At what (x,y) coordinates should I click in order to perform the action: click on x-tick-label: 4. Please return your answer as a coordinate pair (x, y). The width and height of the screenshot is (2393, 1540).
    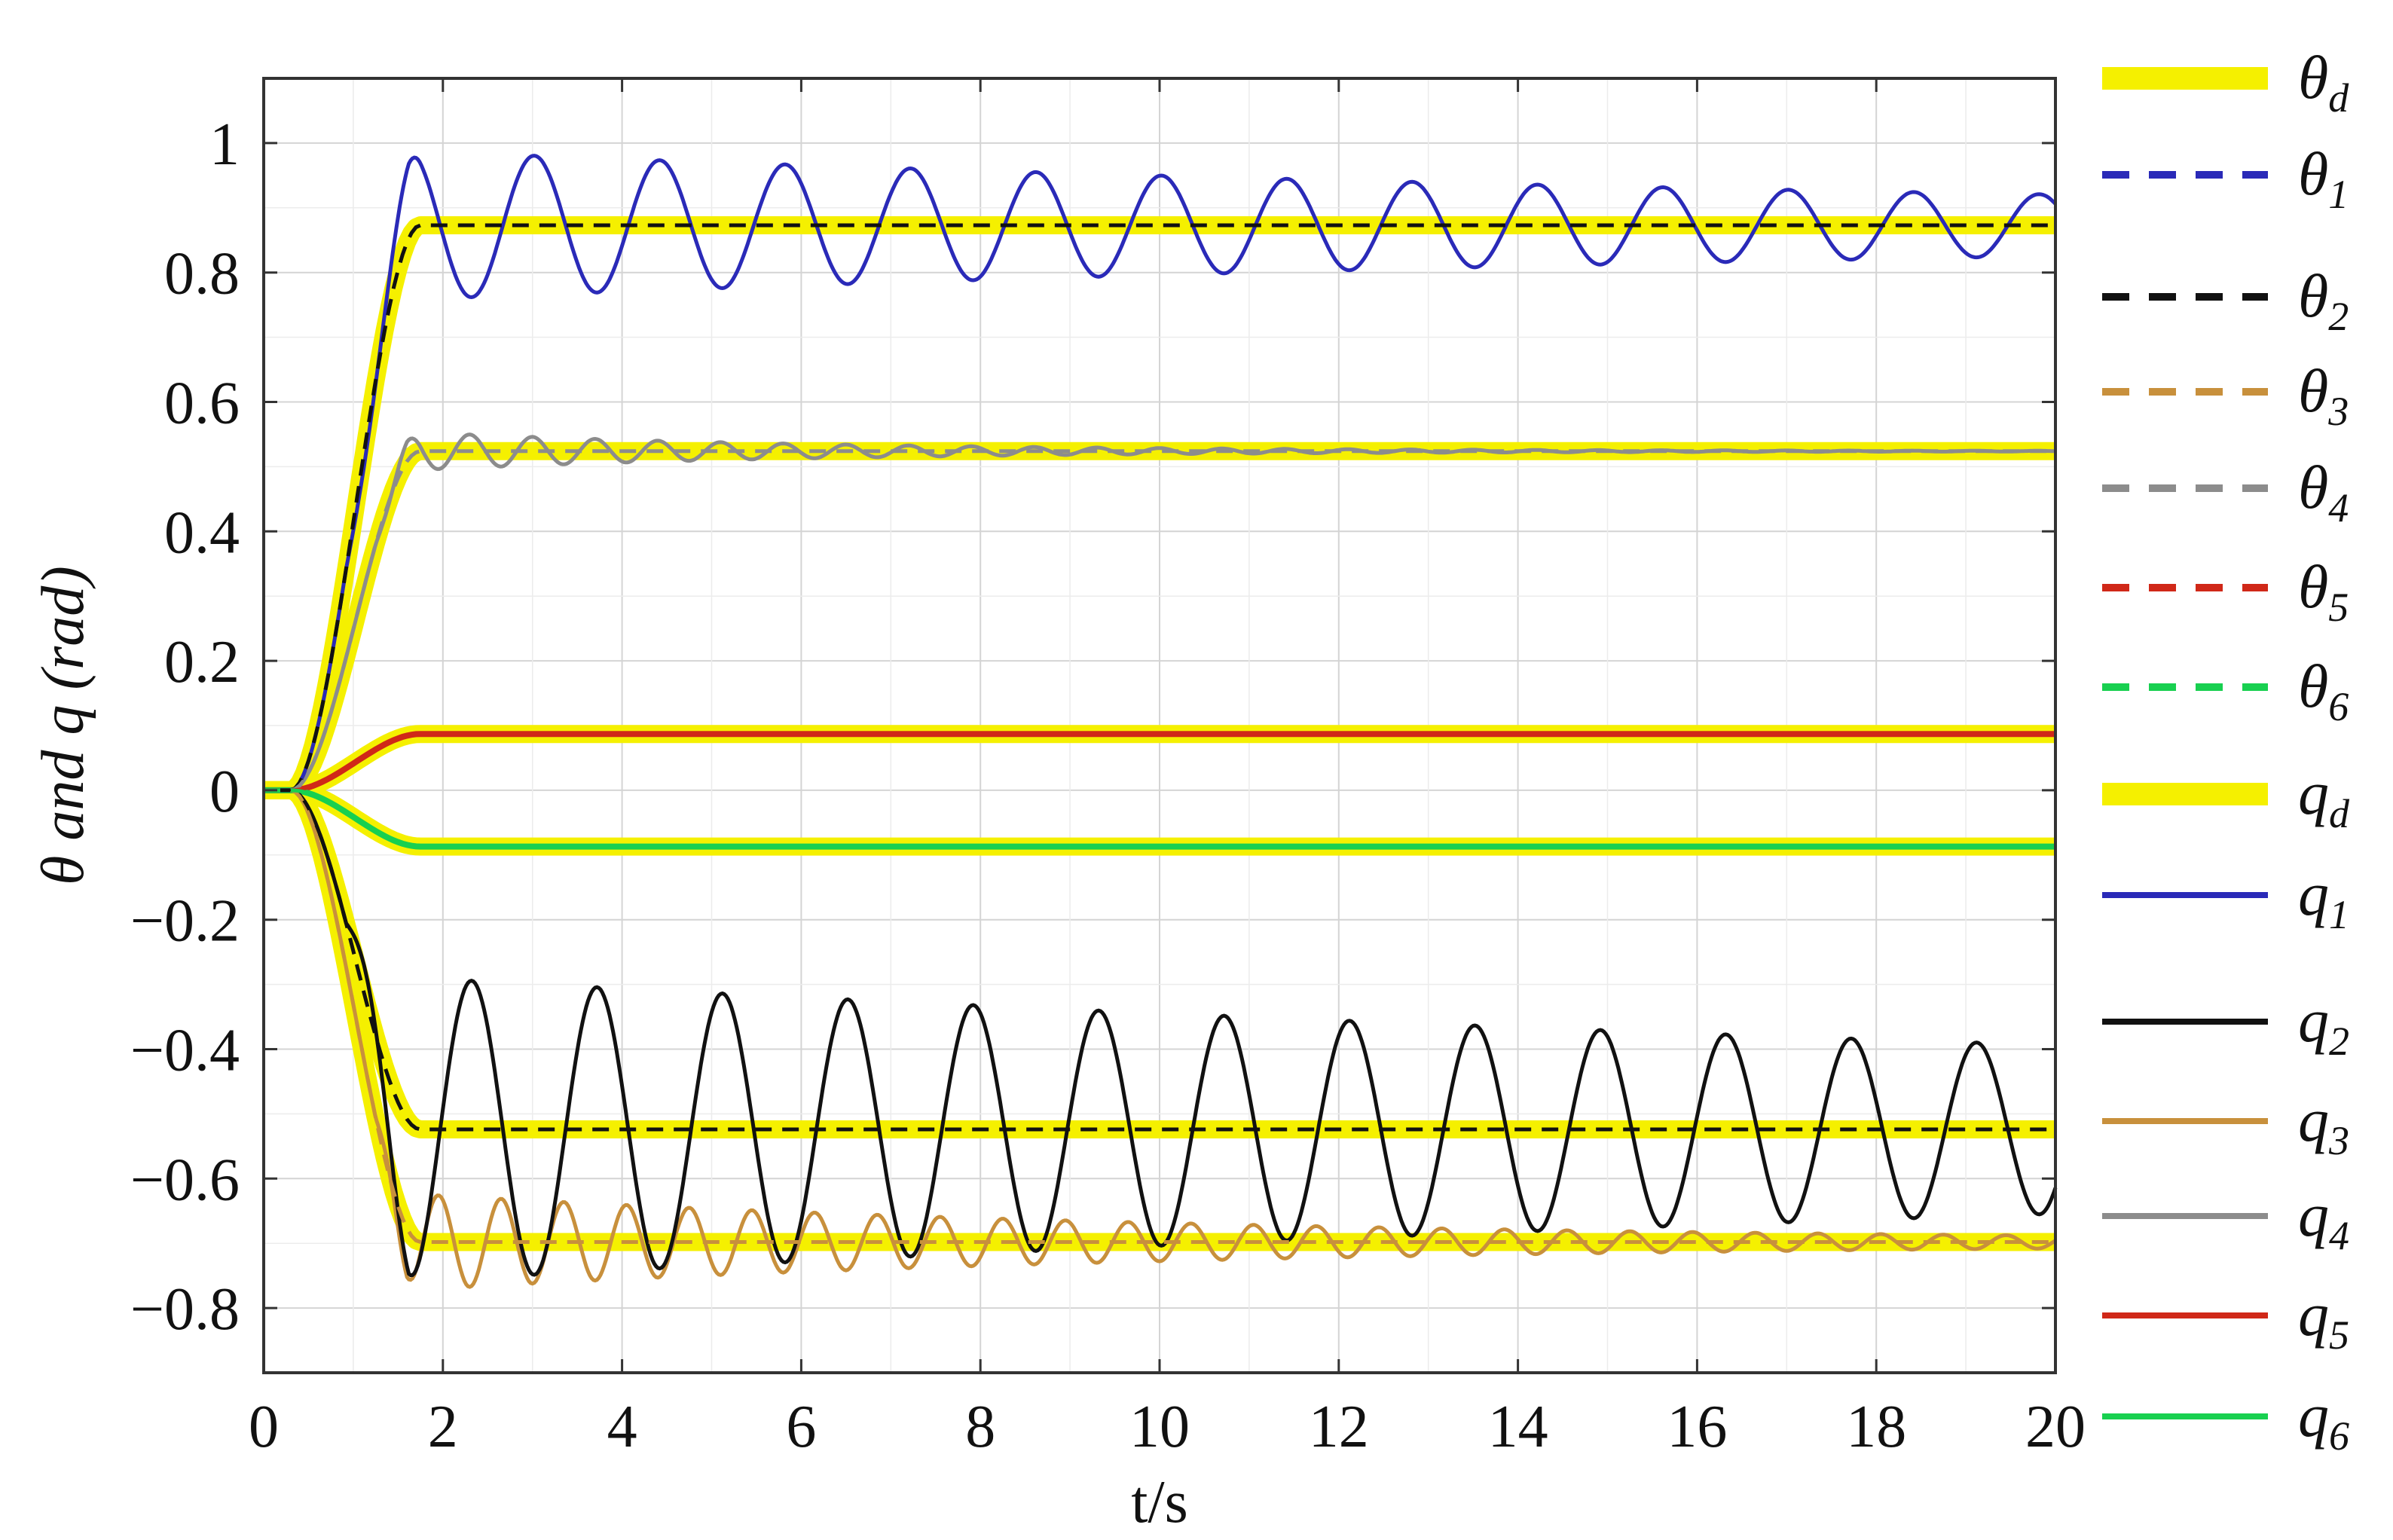
    Looking at the image, I should click on (622, 1427).